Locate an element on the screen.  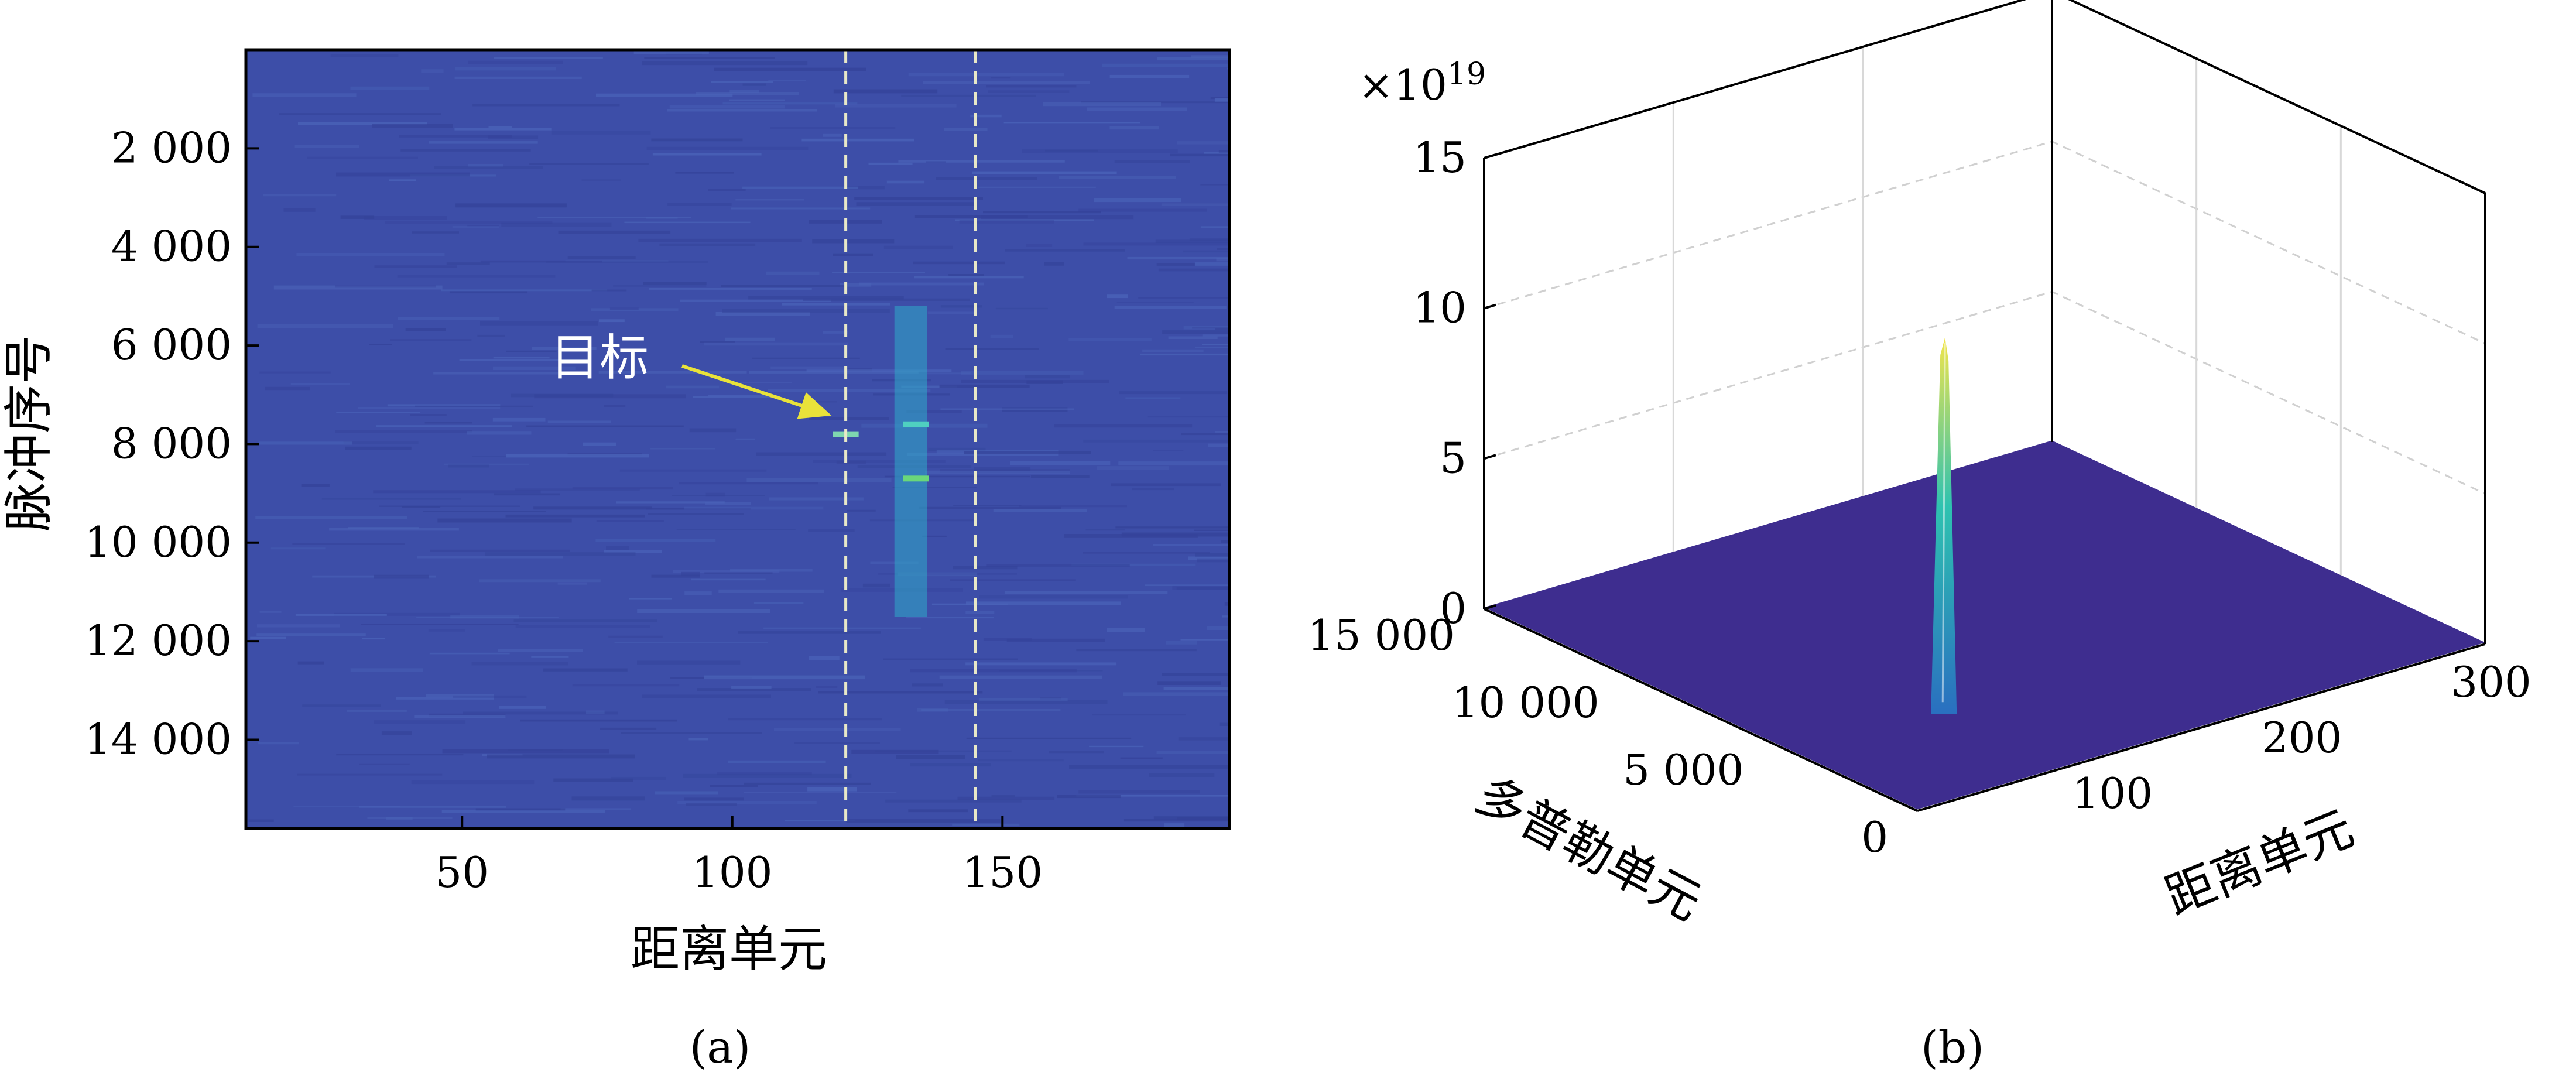
y-tick-label: 4 000 is located at coordinates (171, 246).